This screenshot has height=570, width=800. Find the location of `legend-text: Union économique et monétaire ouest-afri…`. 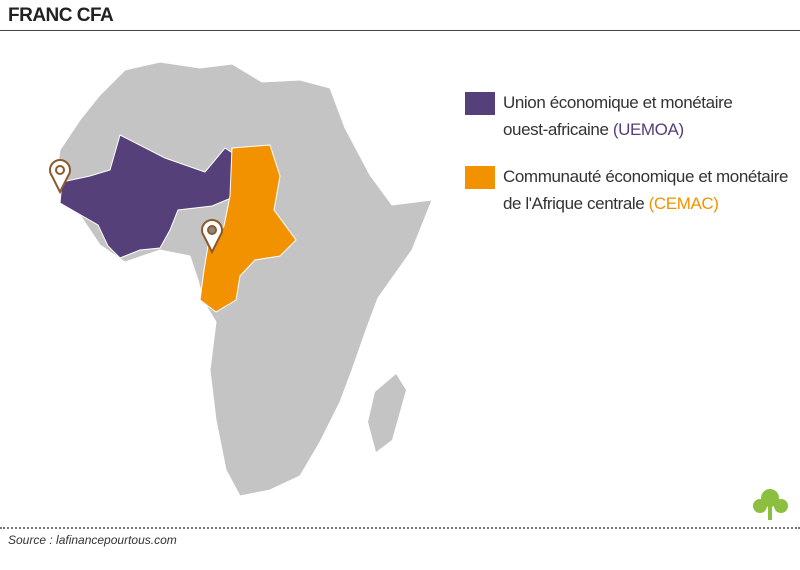

legend-text: Union économique et monétaire ouest-afri… is located at coordinates (618, 116).